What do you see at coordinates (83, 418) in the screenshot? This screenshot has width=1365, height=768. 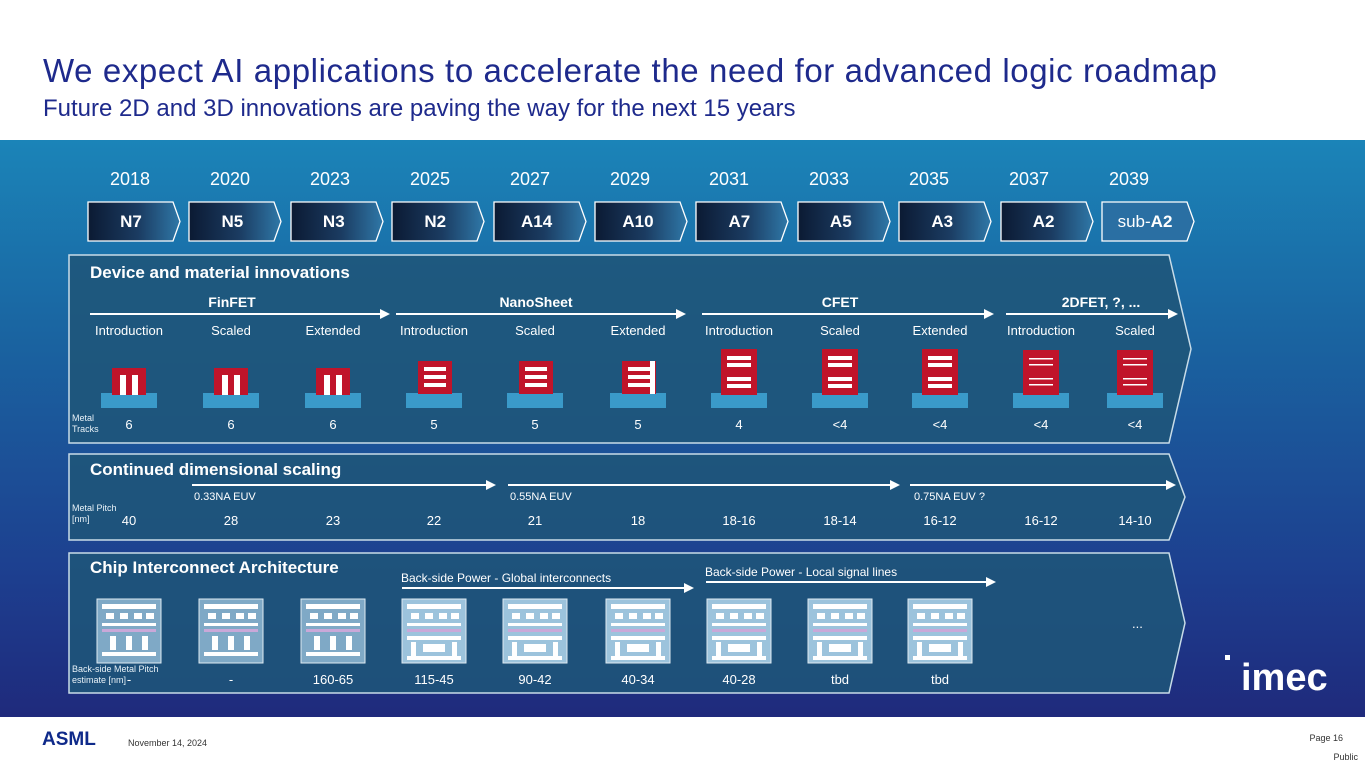 I see `row-label-line: Metal` at bounding box center [83, 418].